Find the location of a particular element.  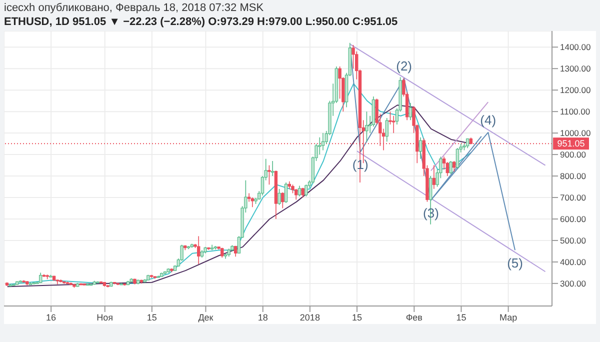

y-tick-label: 600.00 is located at coordinates (573, 219).